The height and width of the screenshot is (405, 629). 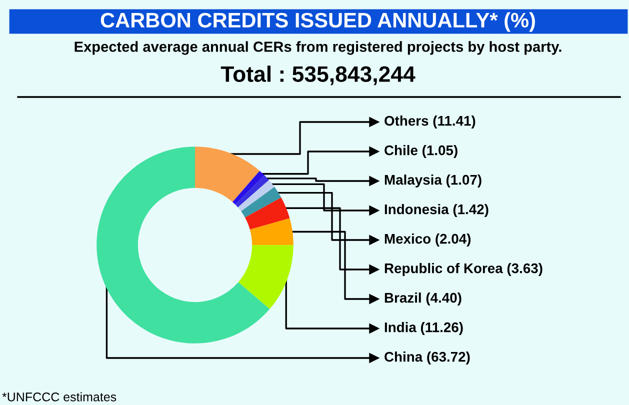 I want to click on slice-label: Brazil (4.40), so click(x=423, y=299).